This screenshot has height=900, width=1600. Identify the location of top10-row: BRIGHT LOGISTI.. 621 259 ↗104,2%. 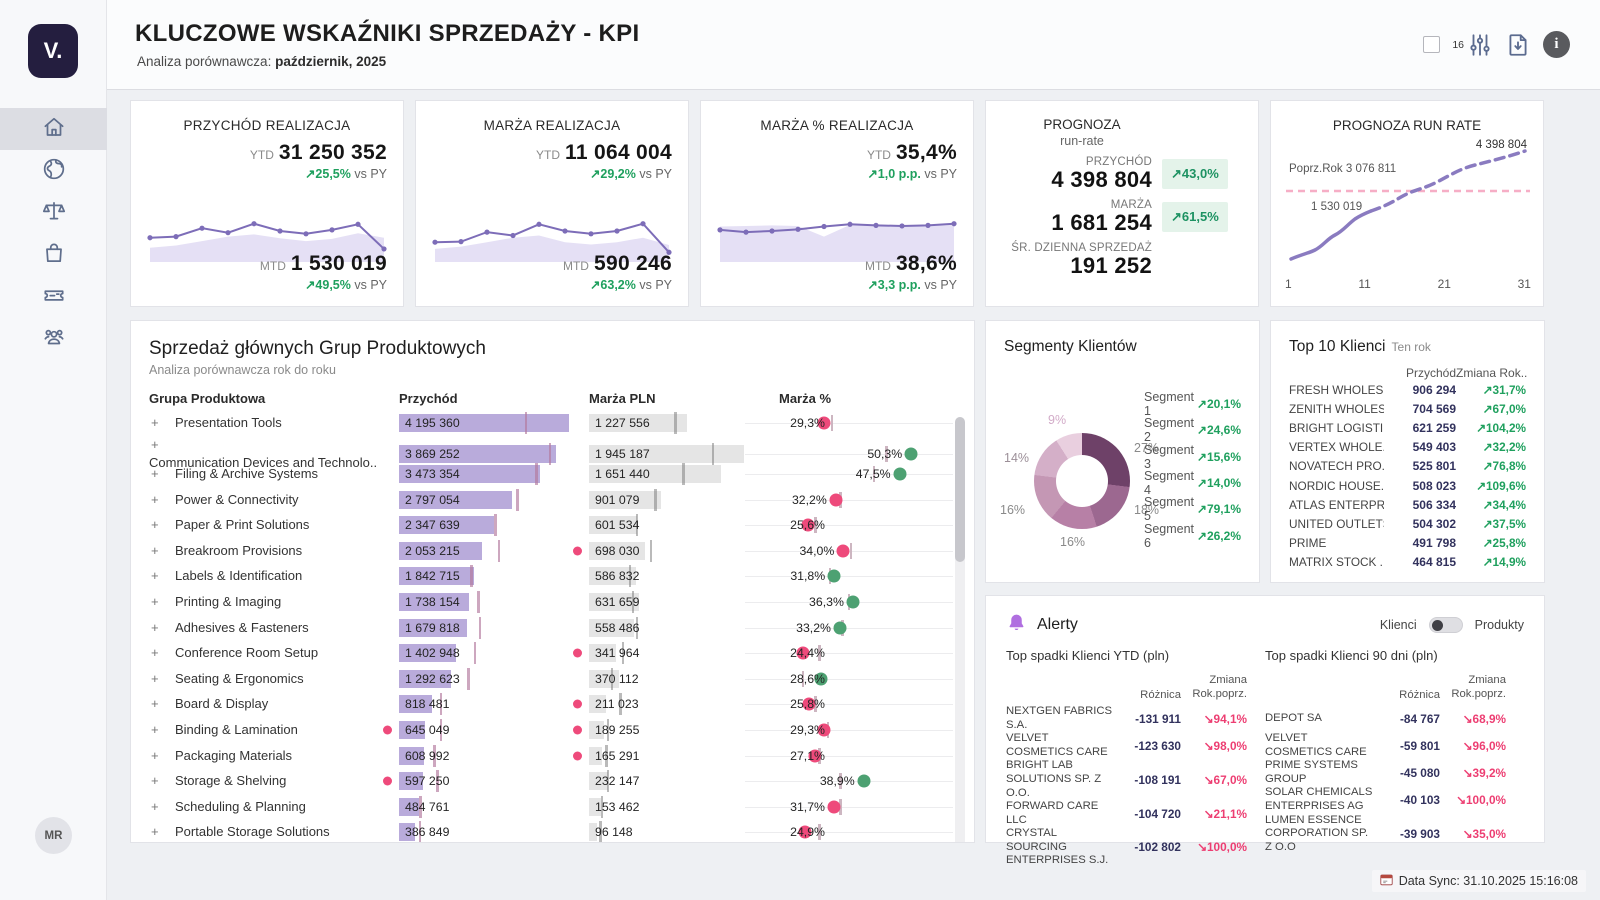
(1407, 427).